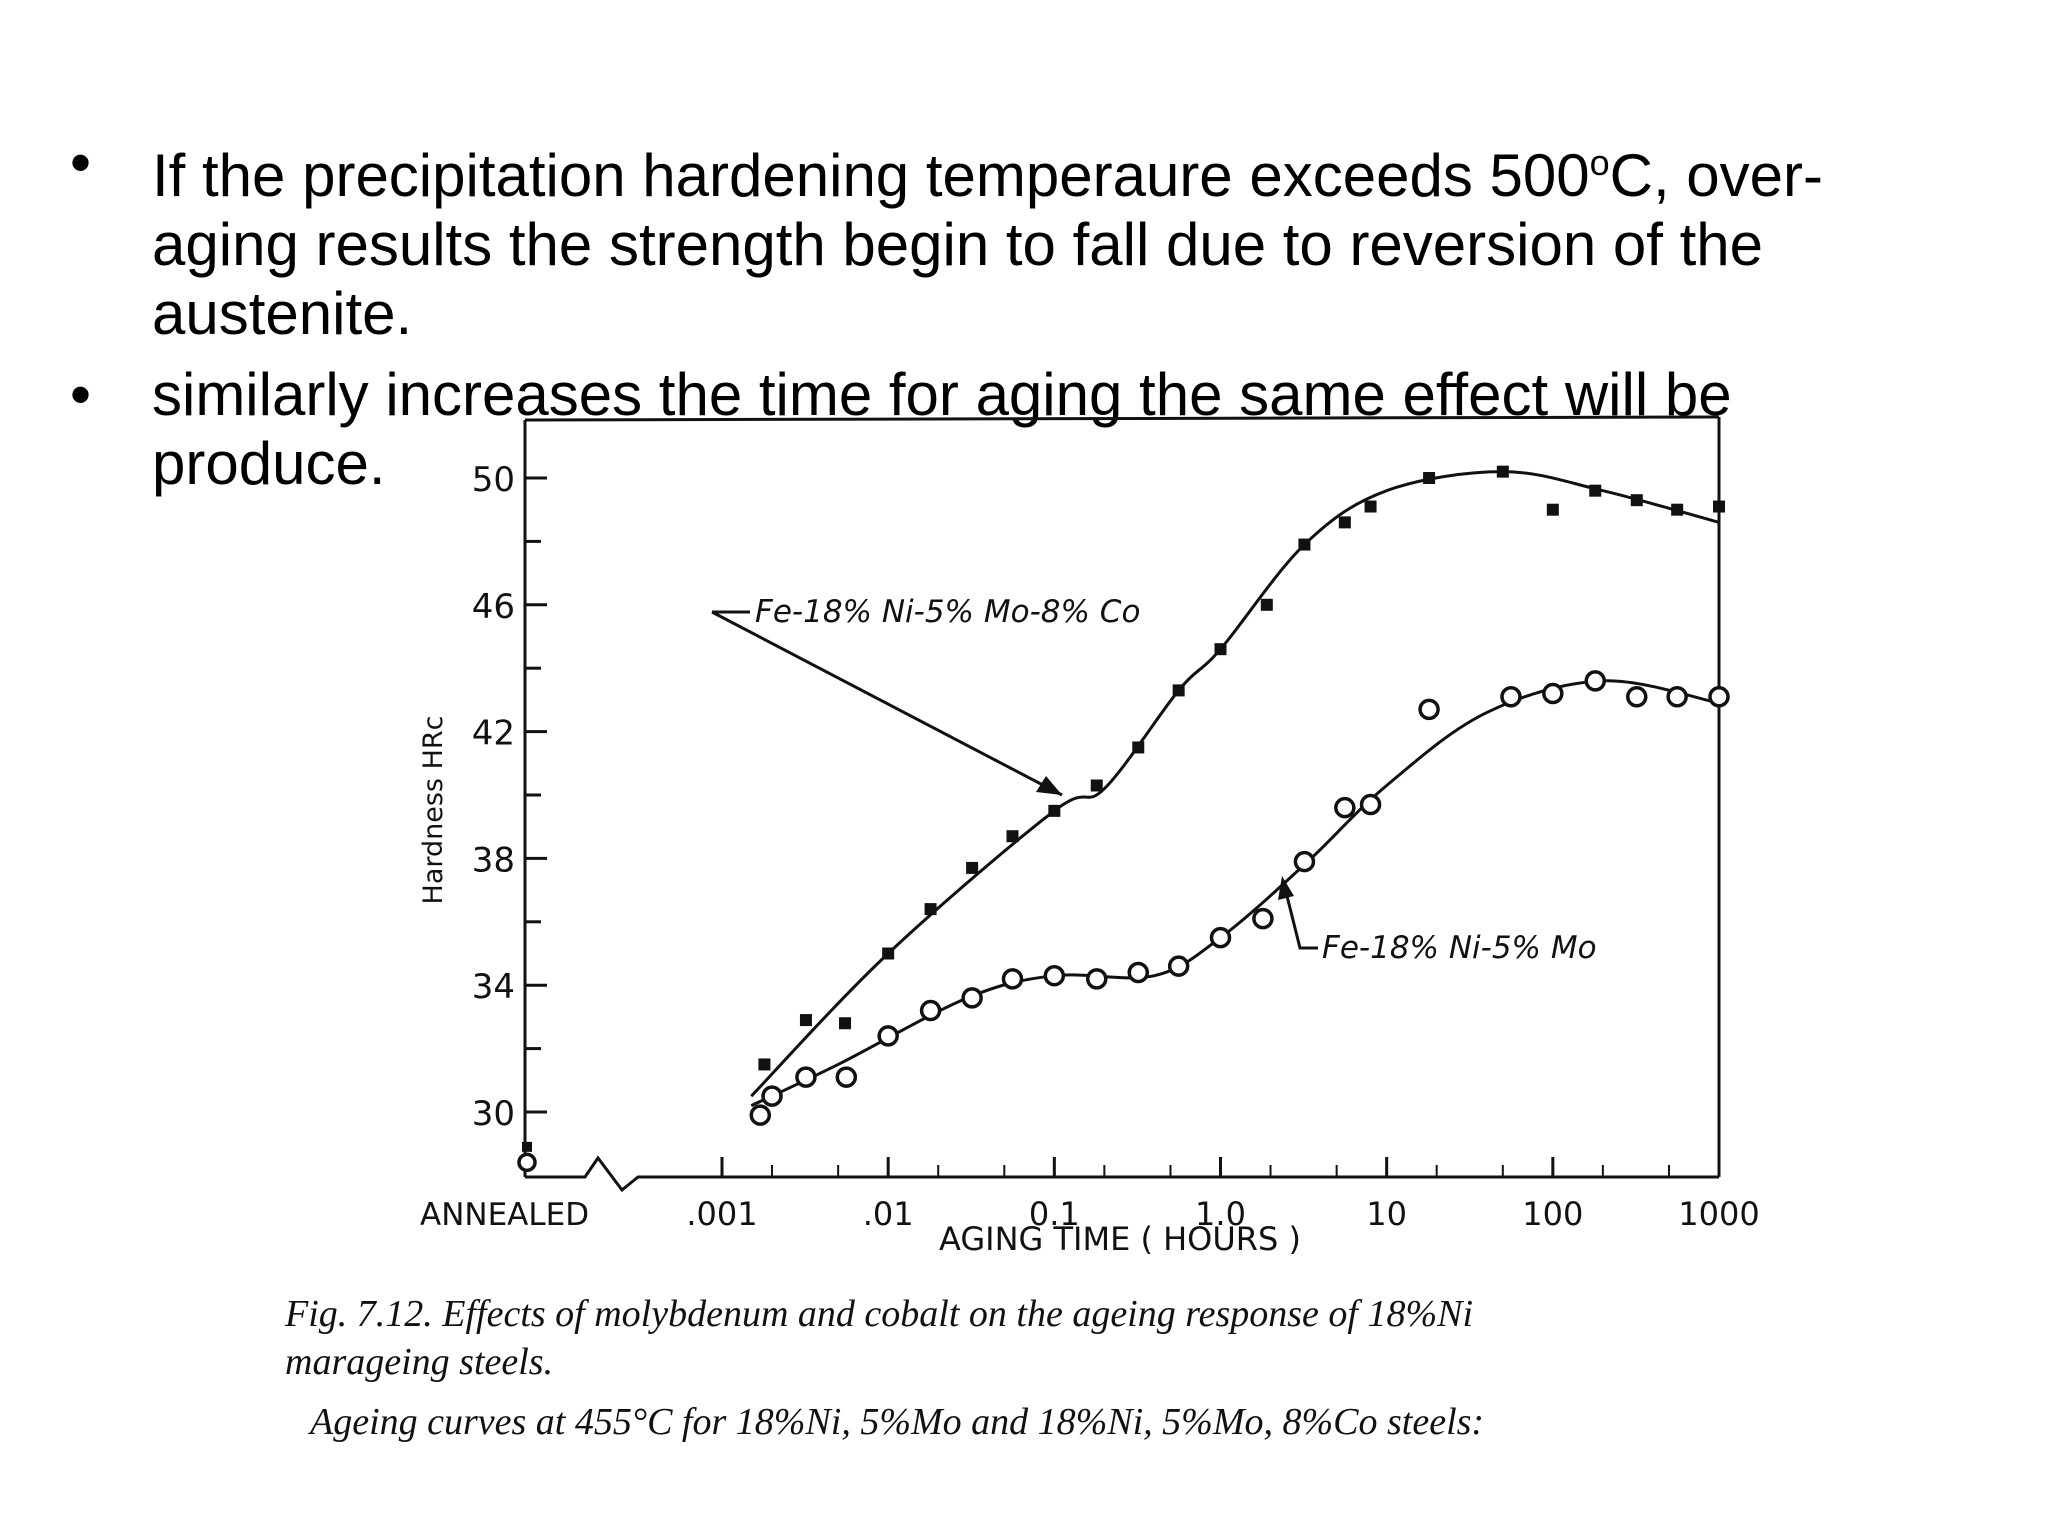  I want to click on series-label-co: Fe-18% Ni-5% Mo-8% Co, so click(947, 612).